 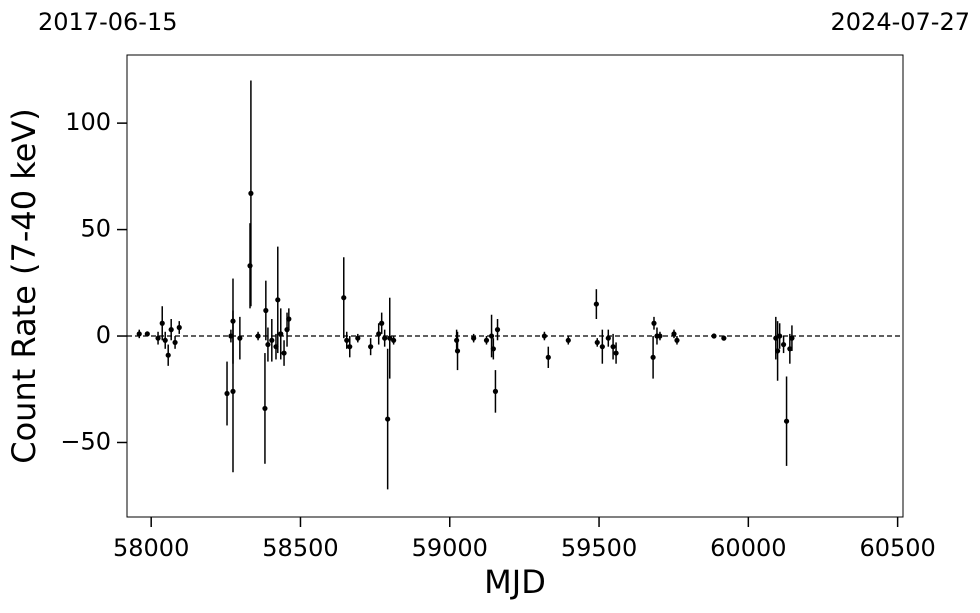 What do you see at coordinates (900, 22) in the screenshot?
I see `date-label-right: 2024-07-27` at bounding box center [900, 22].